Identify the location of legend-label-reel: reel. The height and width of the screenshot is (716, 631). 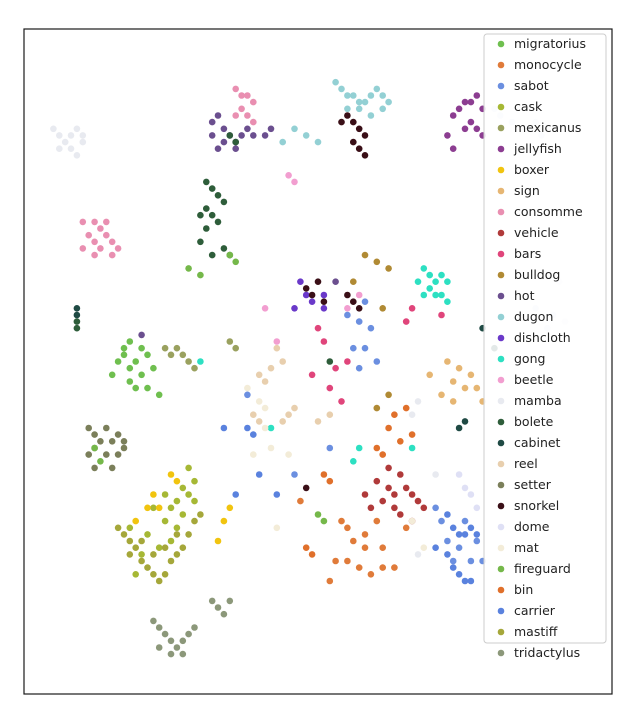
(526, 463).